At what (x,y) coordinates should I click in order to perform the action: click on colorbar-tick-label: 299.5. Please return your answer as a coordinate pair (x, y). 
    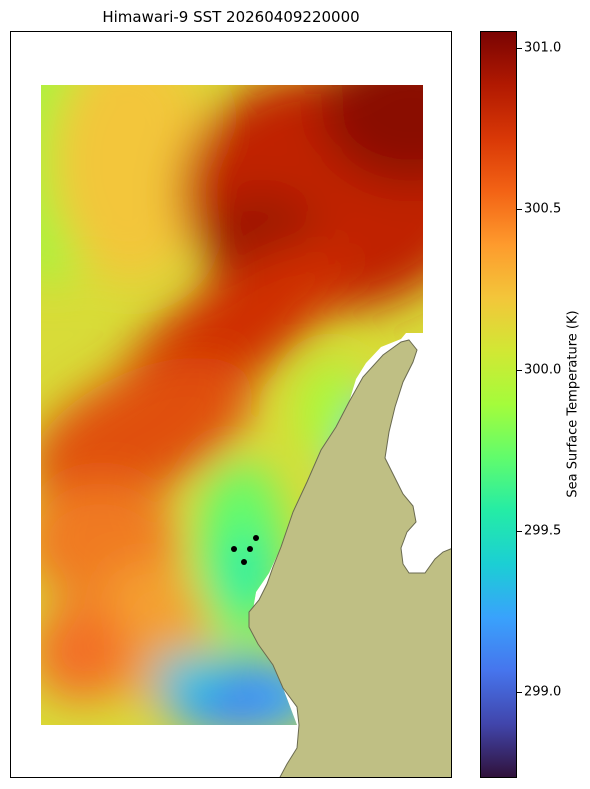
    Looking at the image, I should click on (543, 531).